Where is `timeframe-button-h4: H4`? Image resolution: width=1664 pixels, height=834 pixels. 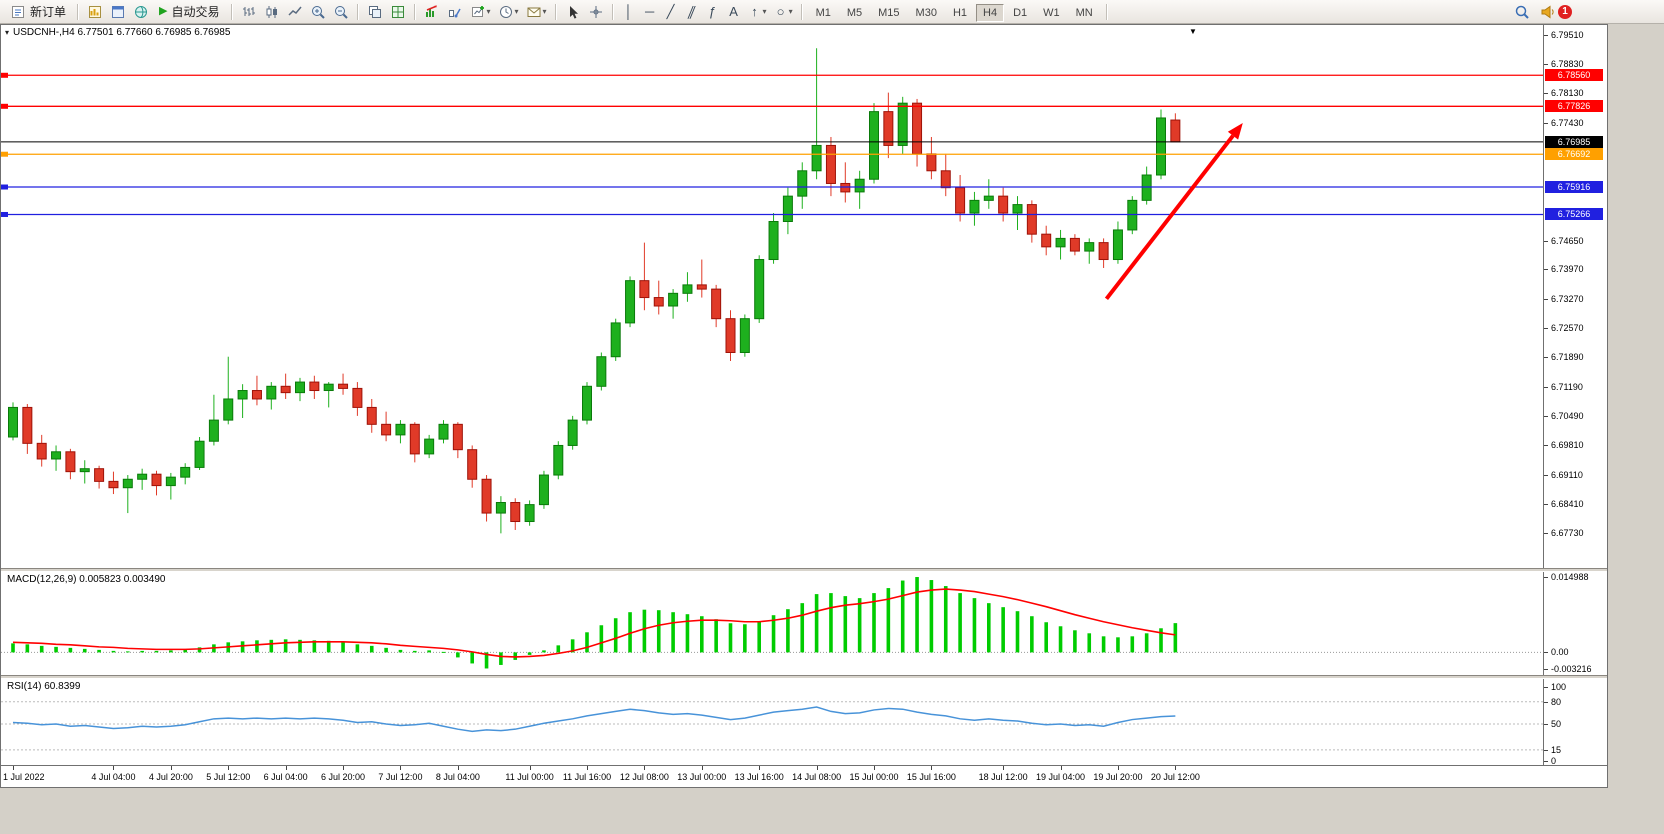 timeframe-button-h4: H4 is located at coordinates (990, 12).